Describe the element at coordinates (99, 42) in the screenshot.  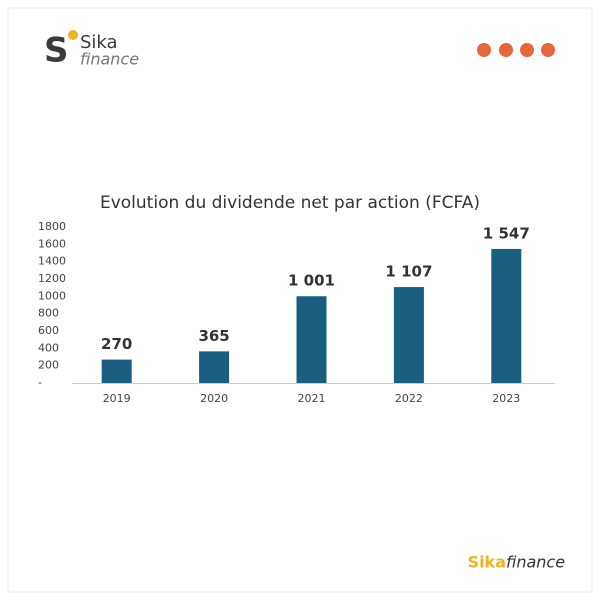
I see `logo-name: Sika` at that location.